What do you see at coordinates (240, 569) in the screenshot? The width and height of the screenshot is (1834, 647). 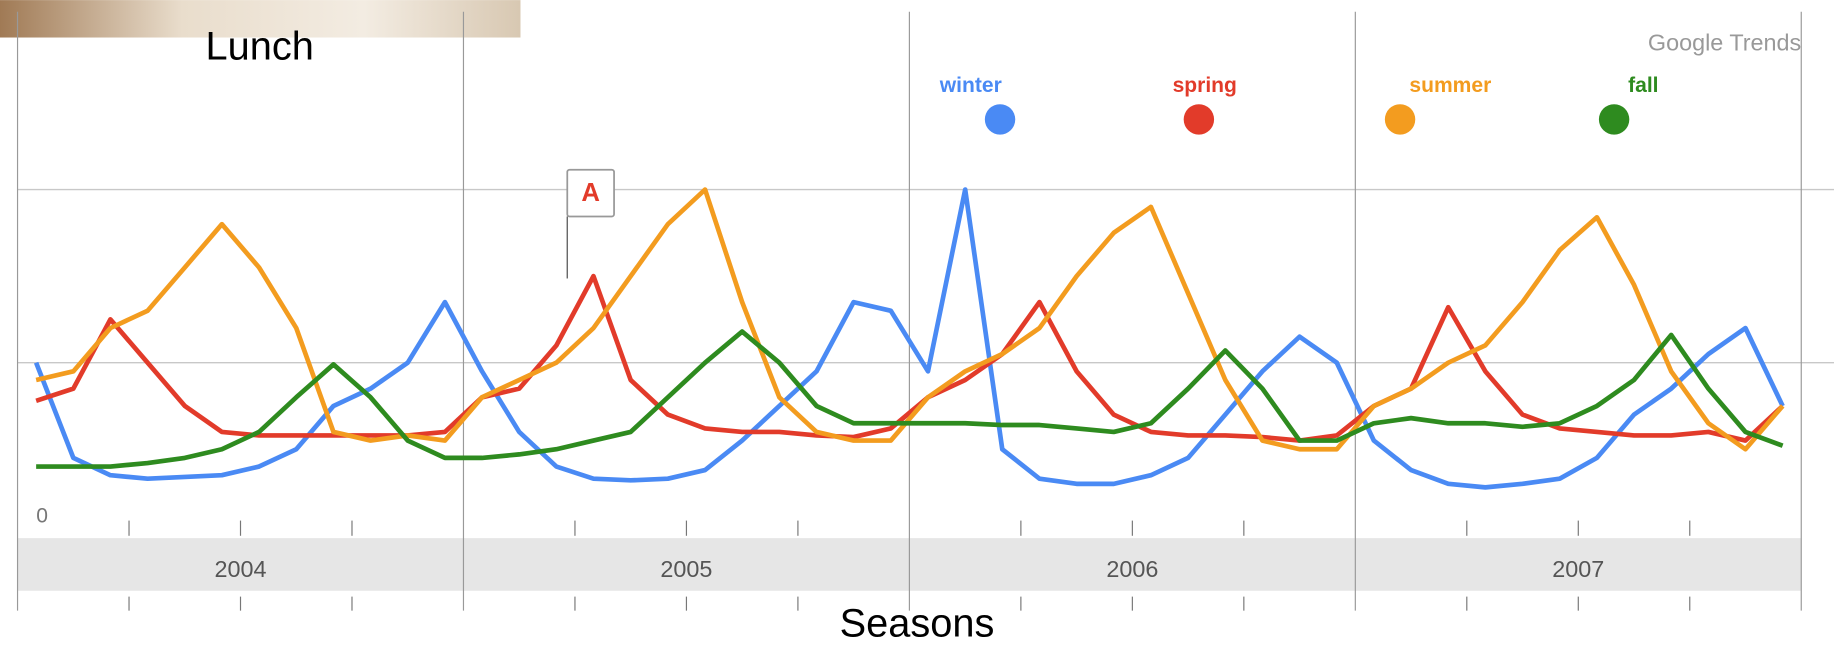 I see `x-tick-label: 2004` at bounding box center [240, 569].